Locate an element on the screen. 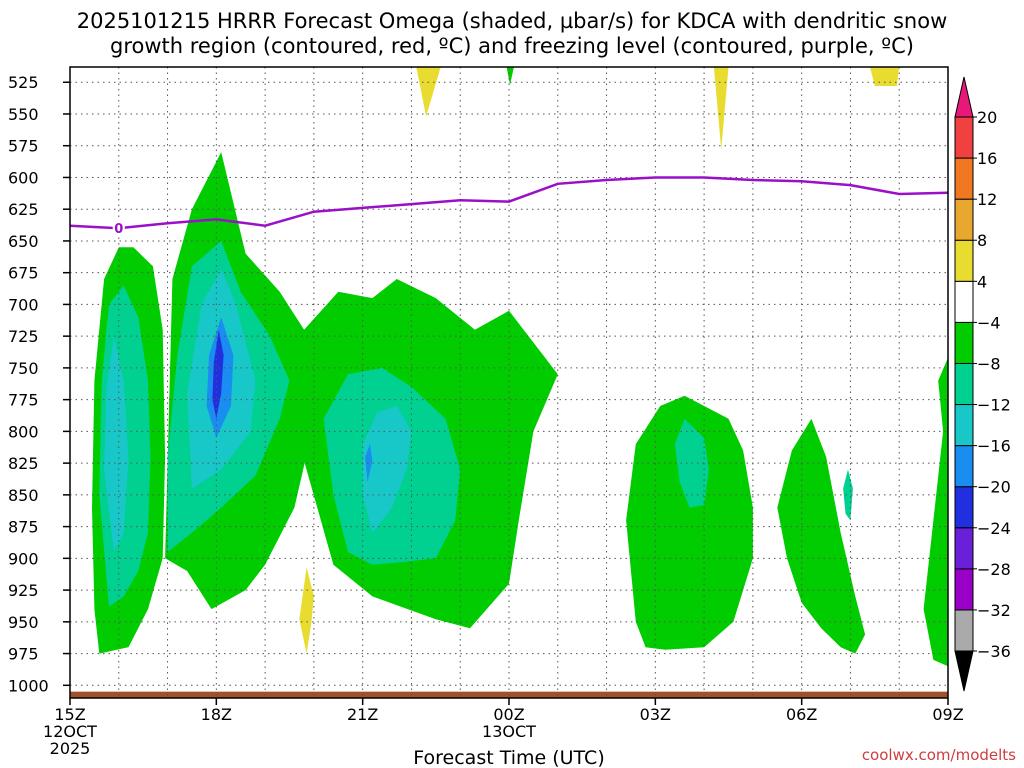  colorbar-label: 12 is located at coordinates (987, 199).